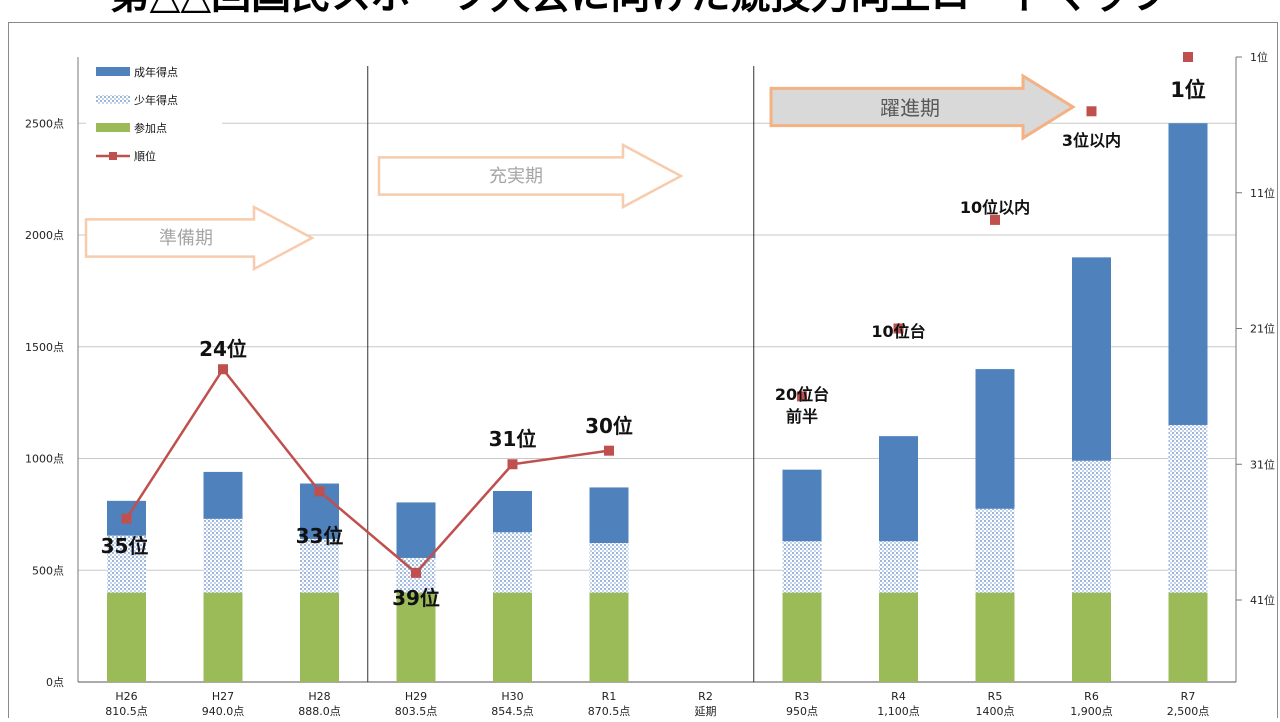  I want to click on rank-label: 10位以内, so click(995, 207).